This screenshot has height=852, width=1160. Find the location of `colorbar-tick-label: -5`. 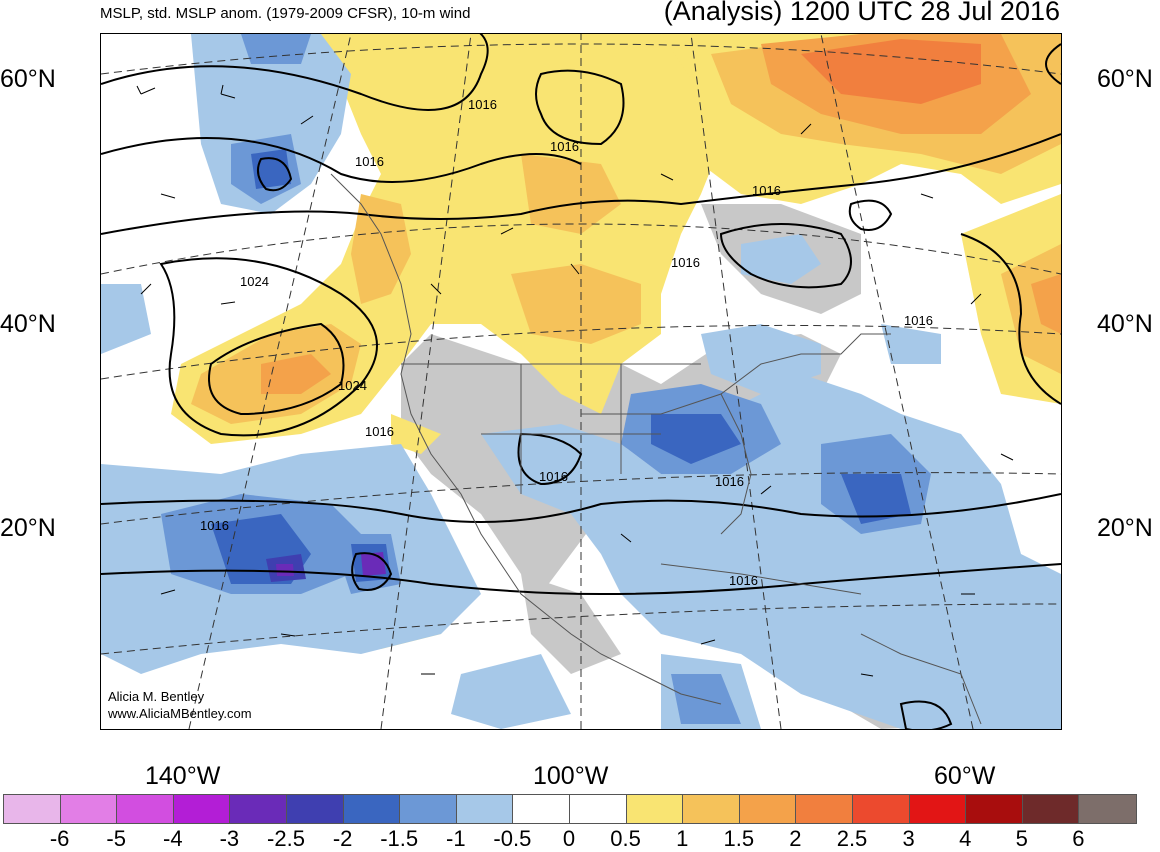

colorbar-tick-label: -5 is located at coordinates (116, 838).